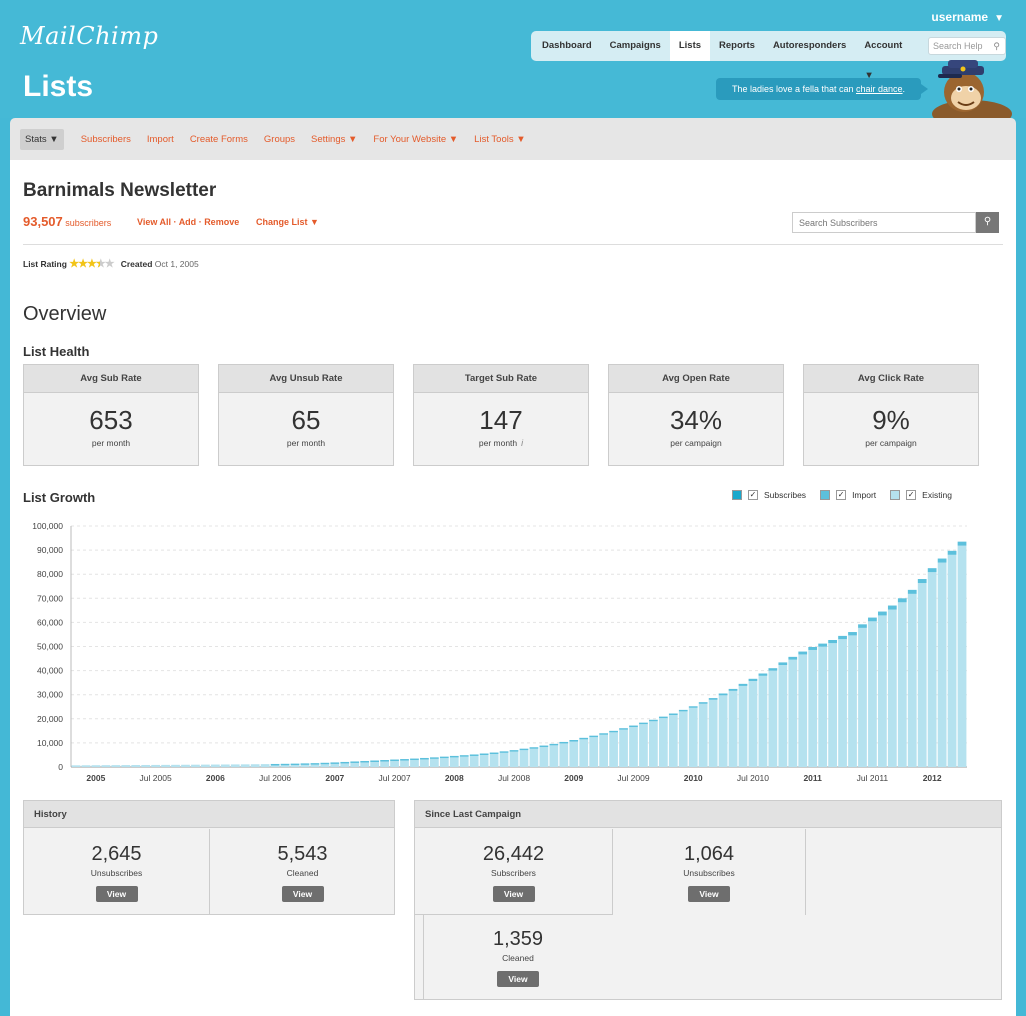 This screenshot has width=1026, height=1016. I want to click on cell-value: 1,359, so click(518, 939).